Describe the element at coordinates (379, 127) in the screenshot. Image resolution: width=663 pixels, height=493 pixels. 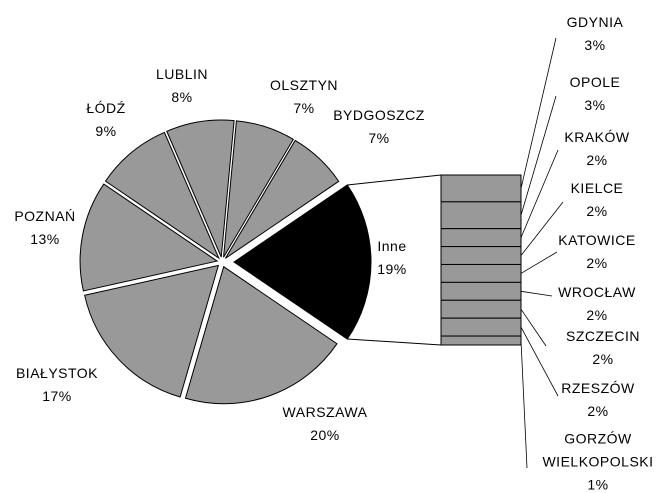
I see `slice-label: BYDGOSZCZ 7%` at that location.